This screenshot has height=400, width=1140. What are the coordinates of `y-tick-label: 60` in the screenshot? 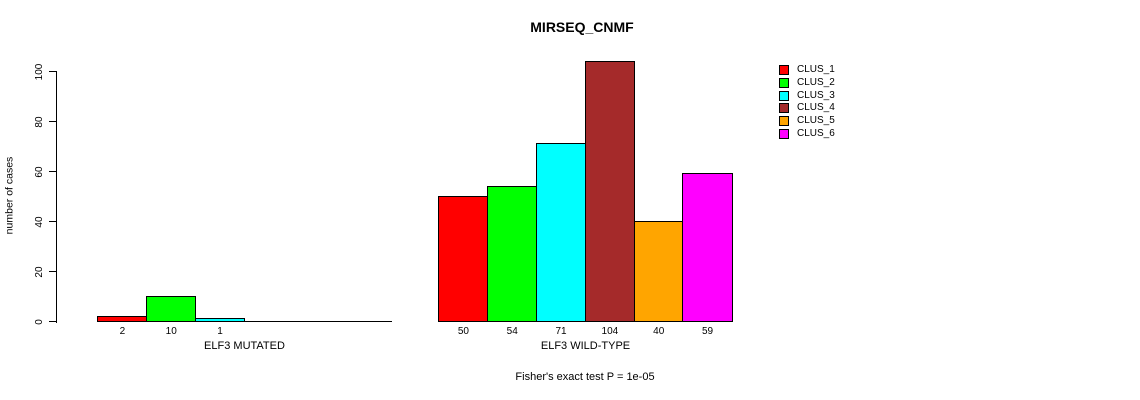 It's located at (39, 171).